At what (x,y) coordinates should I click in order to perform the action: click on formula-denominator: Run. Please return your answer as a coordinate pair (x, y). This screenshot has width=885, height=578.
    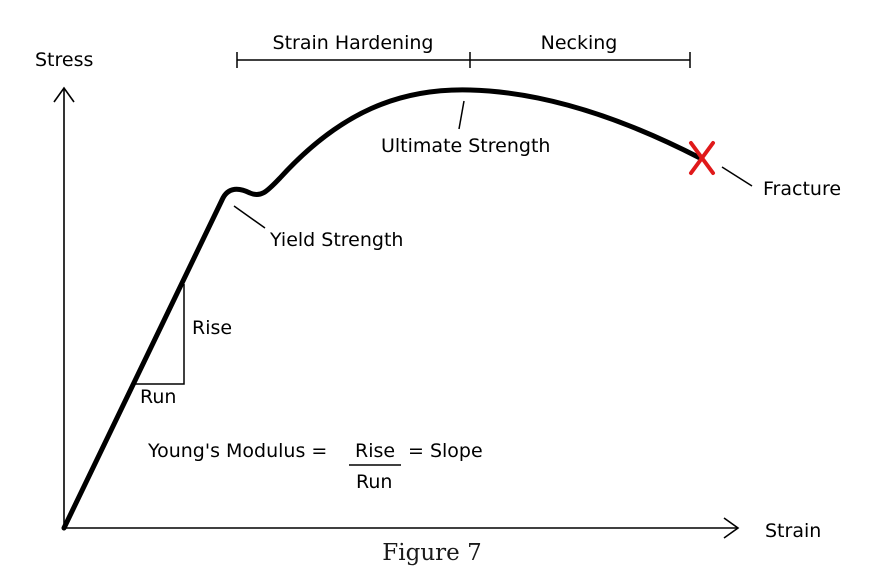
    Looking at the image, I should click on (374, 482).